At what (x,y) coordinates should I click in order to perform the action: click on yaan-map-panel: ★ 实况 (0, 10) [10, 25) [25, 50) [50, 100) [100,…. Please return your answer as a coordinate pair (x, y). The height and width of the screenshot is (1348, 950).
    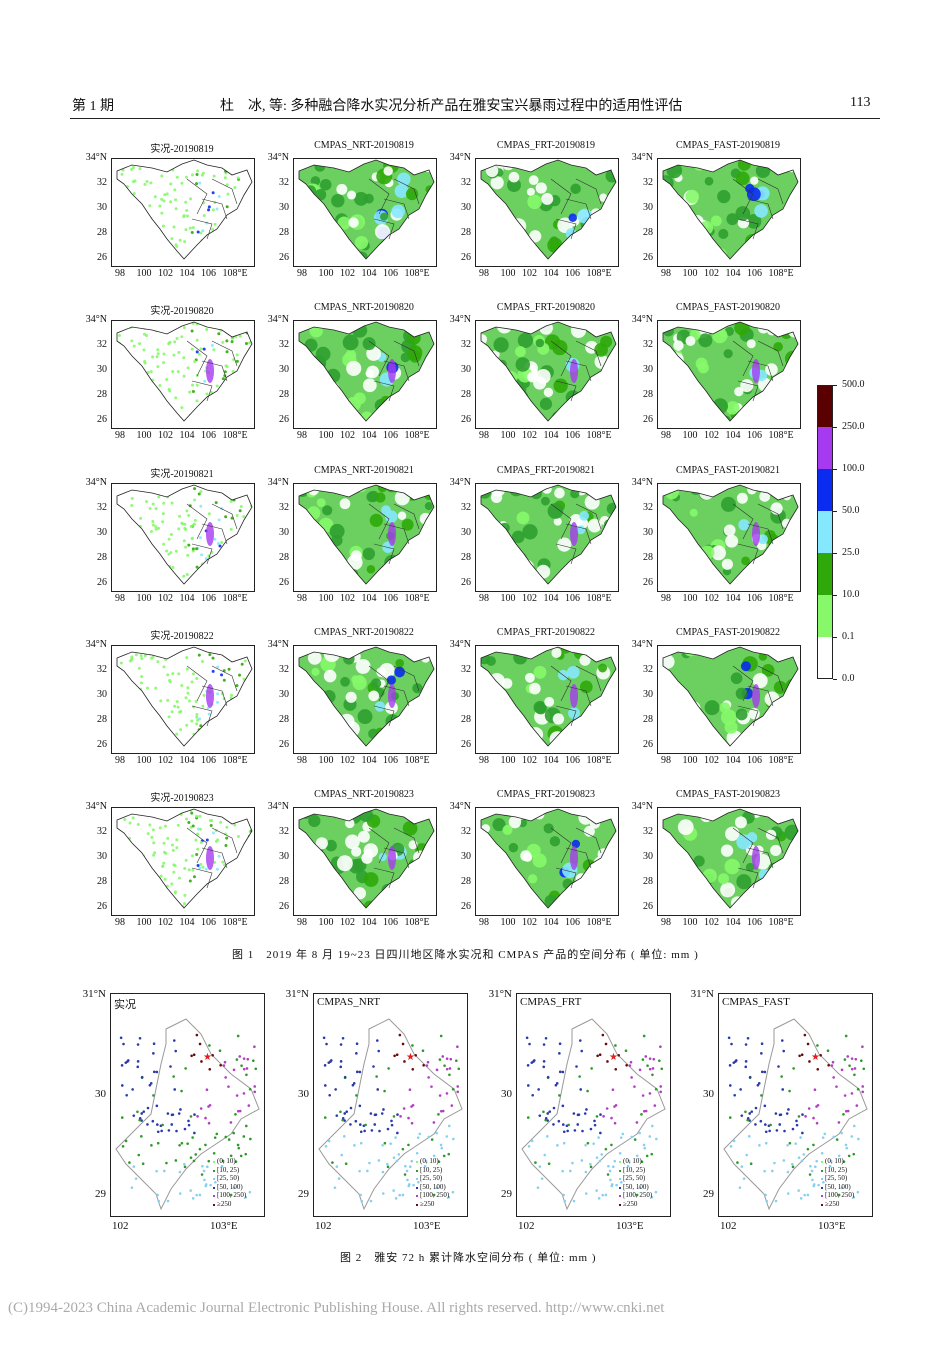
    Looking at the image, I should click on (187, 1105).